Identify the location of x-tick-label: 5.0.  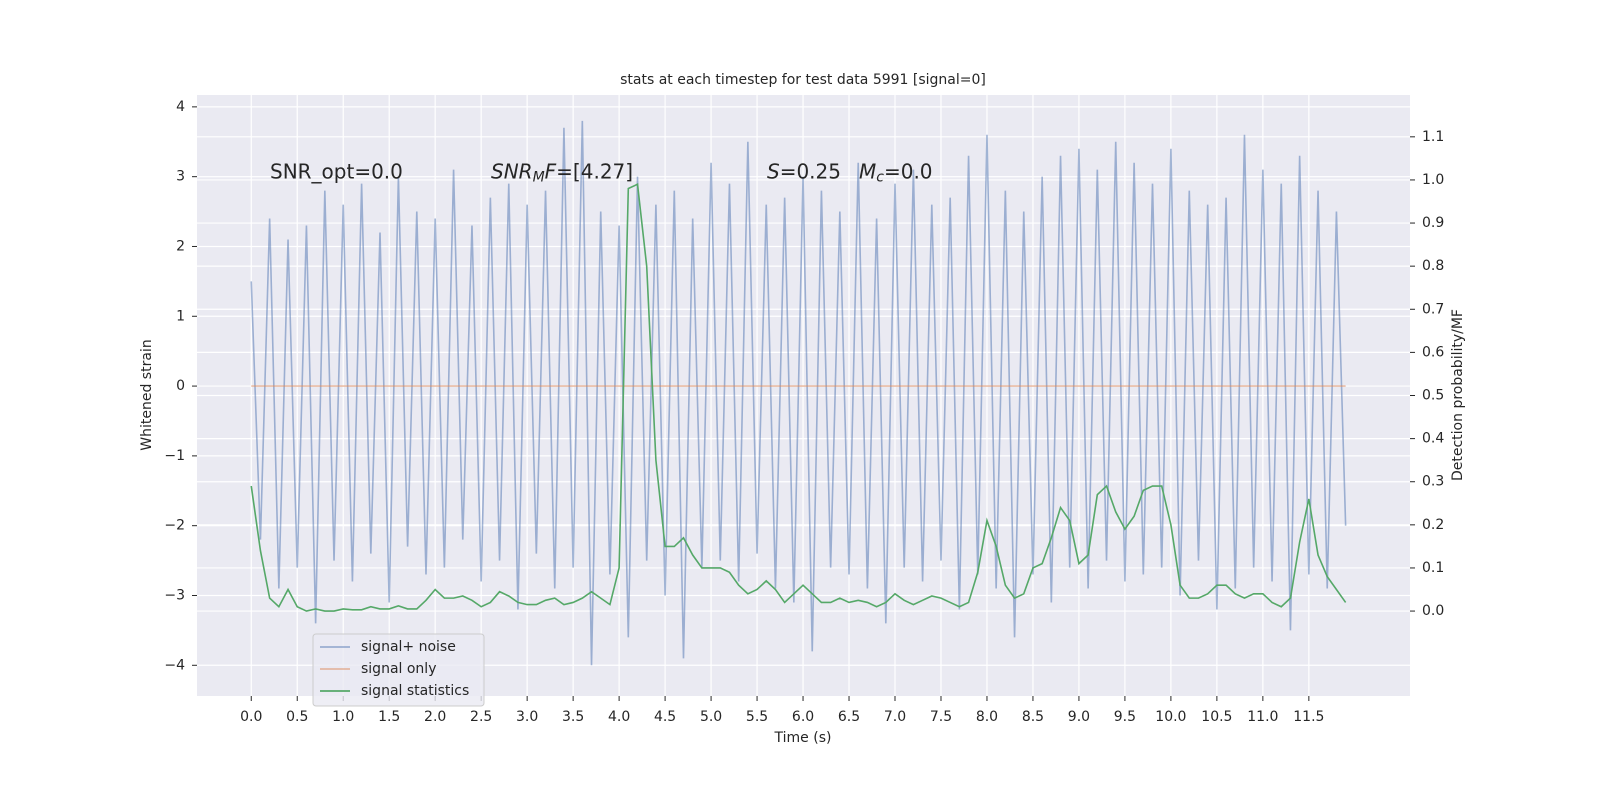
(711, 717).